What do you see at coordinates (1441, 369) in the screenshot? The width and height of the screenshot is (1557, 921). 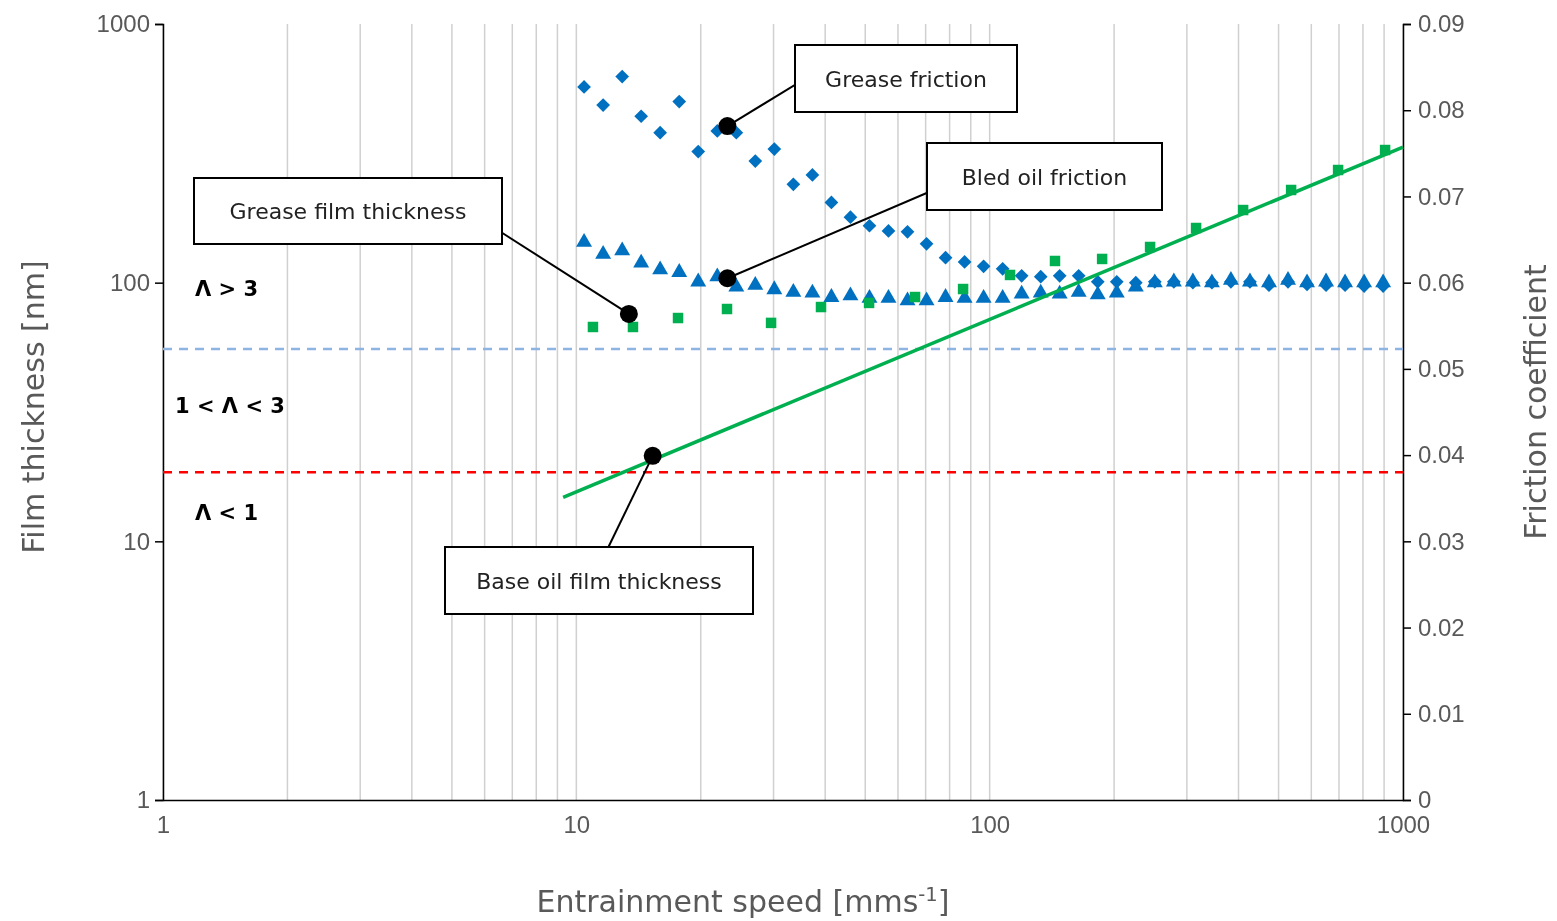 I see `y2-tick-label: 0.05` at bounding box center [1441, 369].